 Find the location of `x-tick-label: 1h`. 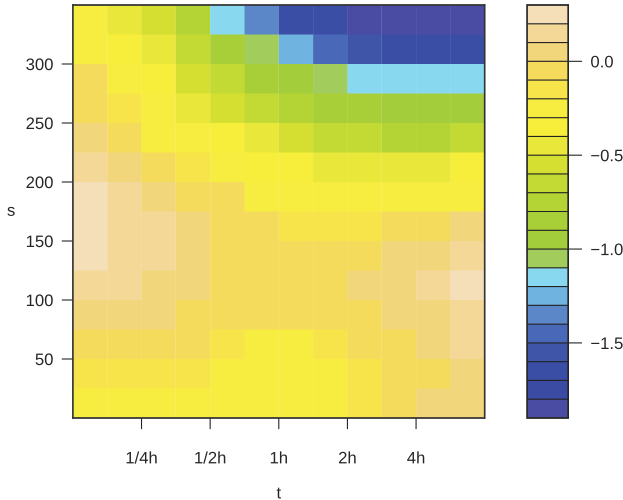

x-tick-label: 1h is located at coordinates (278, 457).